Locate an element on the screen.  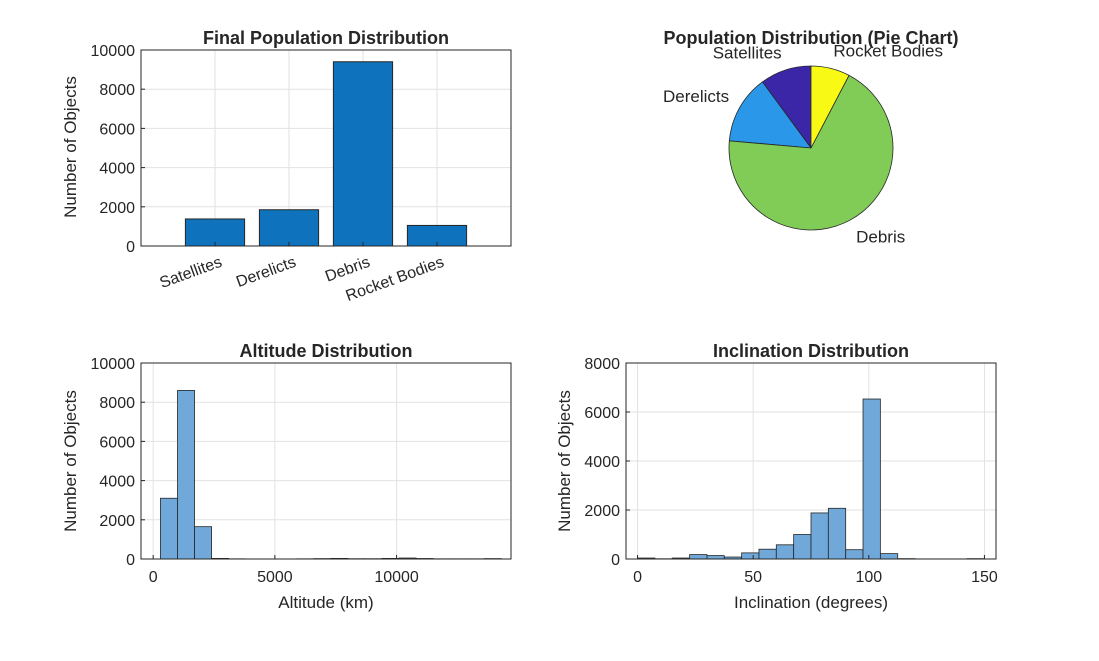
altitude-xtick-label: 0 is located at coordinates (153, 577).